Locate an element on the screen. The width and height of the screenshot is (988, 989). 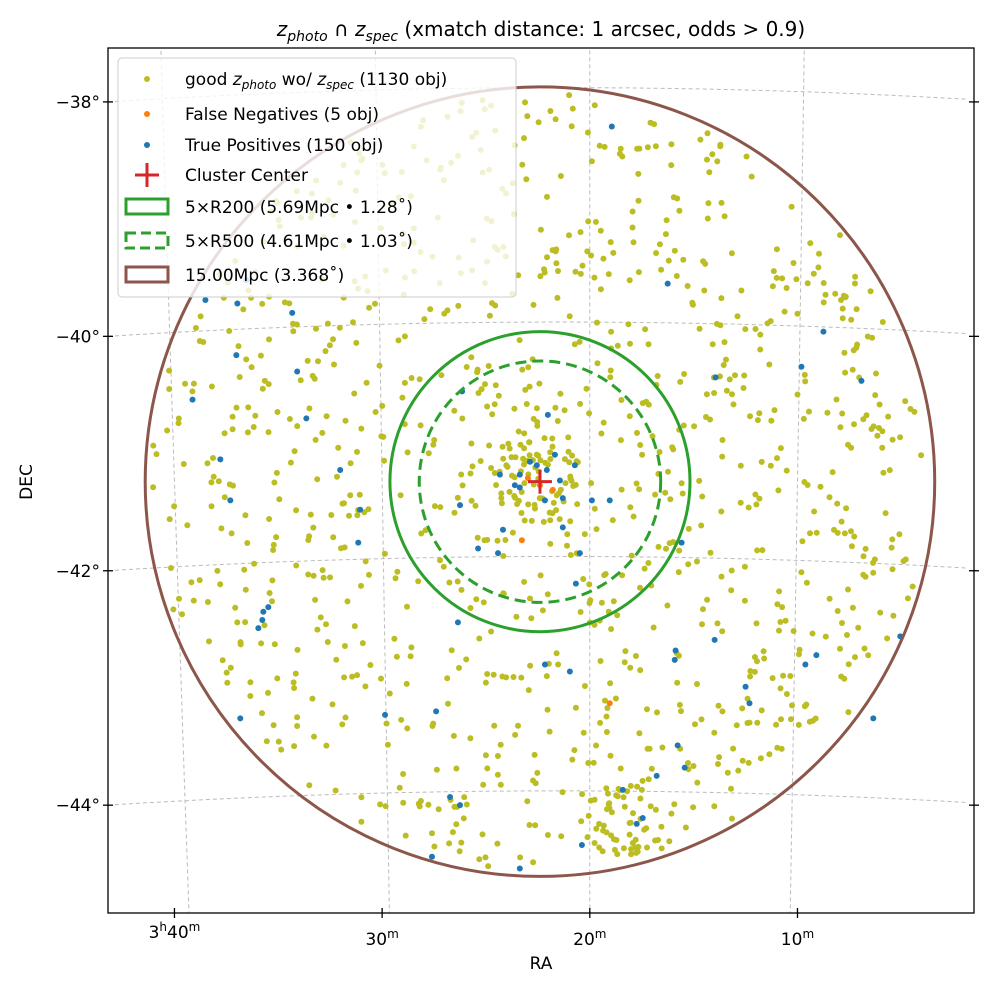
legend-fn-marker is located at coordinates (147, 114).